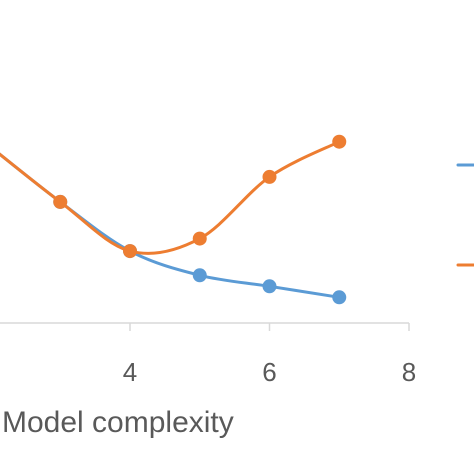 This screenshot has width=474, height=474. What do you see at coordinates (130, 372) in the screenshot?
I see `x-tick-label-4: 4` at bounding box center [130, 372].